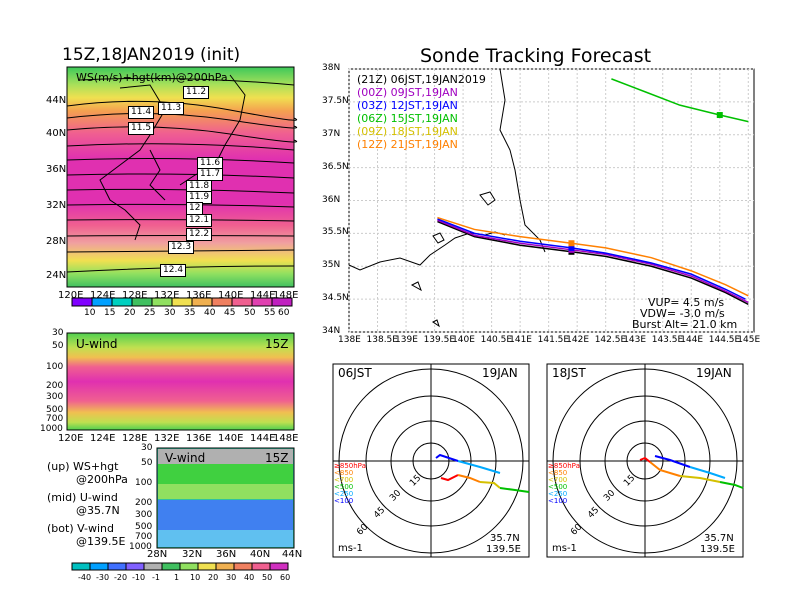 The image size is (792, 612). What do you see at coordinates (55, 419) in the screenshot?
I see `uwind-y-tick: 700` at bounding box center [55, 419].